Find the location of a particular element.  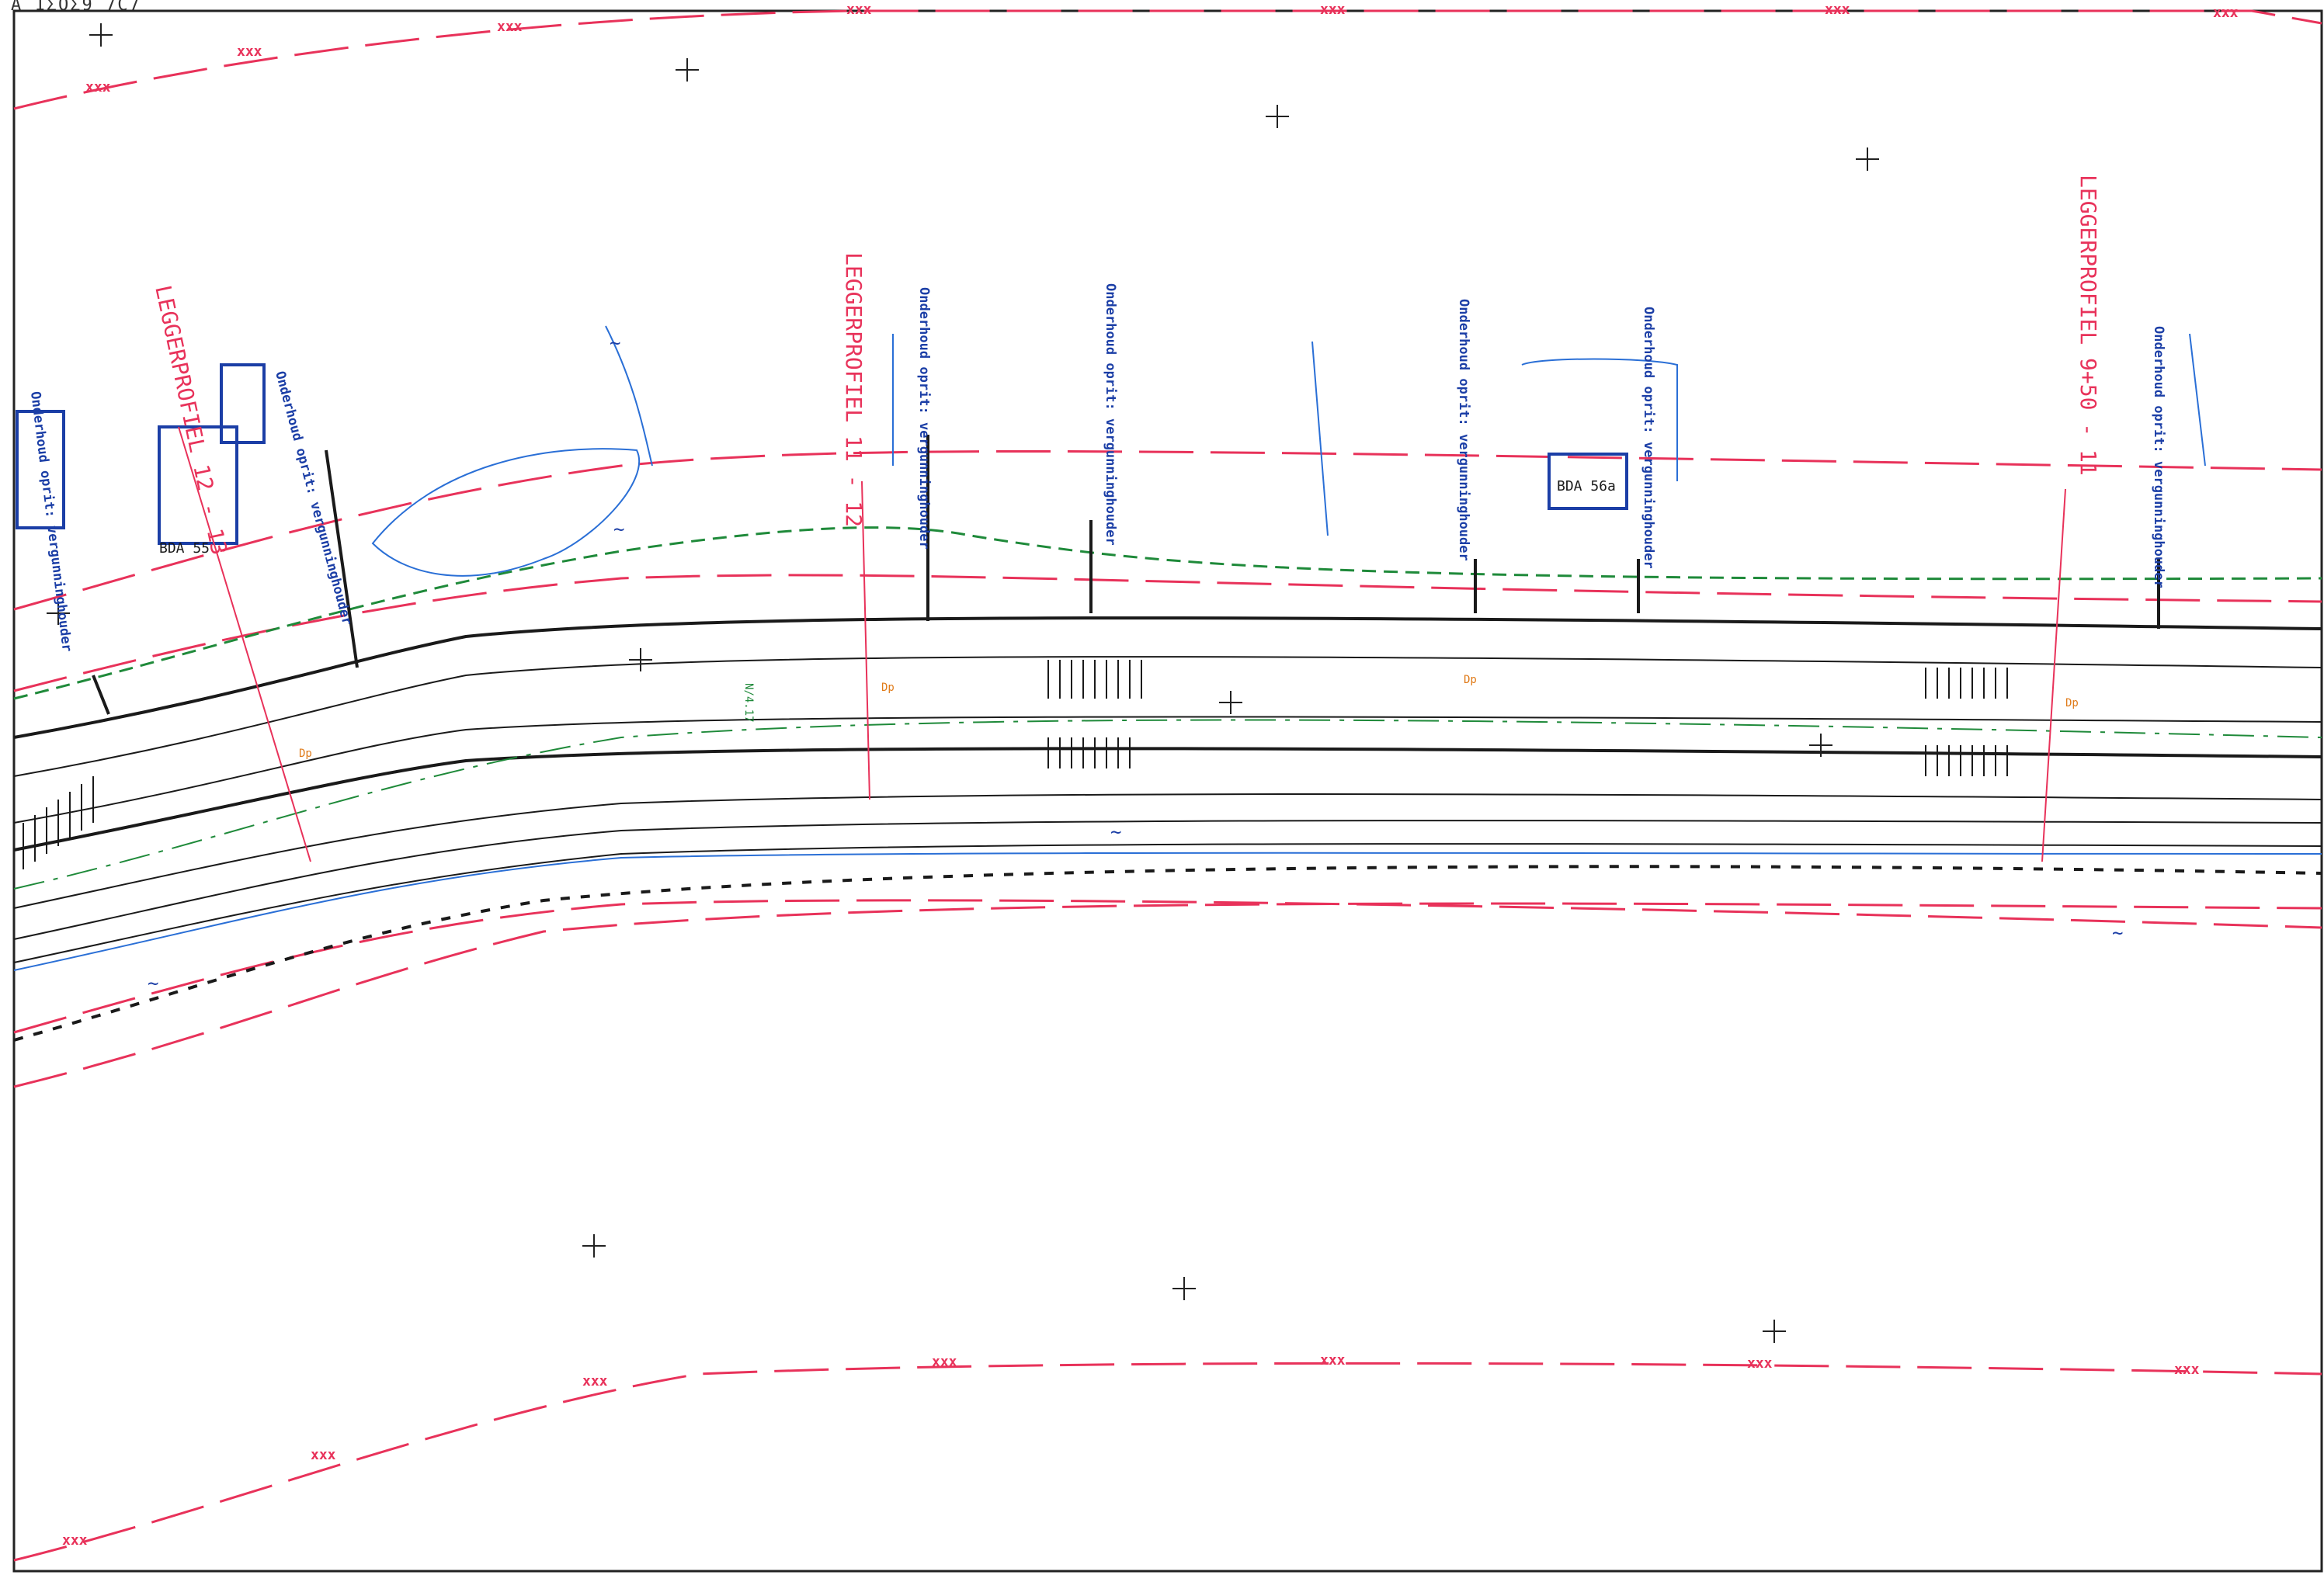

fence-bottom-far is located at coordinates (1167, 1462).